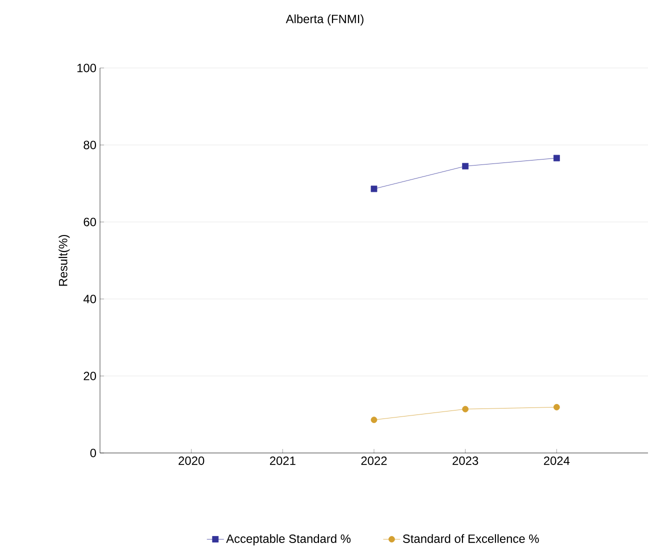 This screenshot has height=552, width=650. Describe the element at coordinates (191, 460) in the screenshot. I see `x-tick-label: 2020` at that location.